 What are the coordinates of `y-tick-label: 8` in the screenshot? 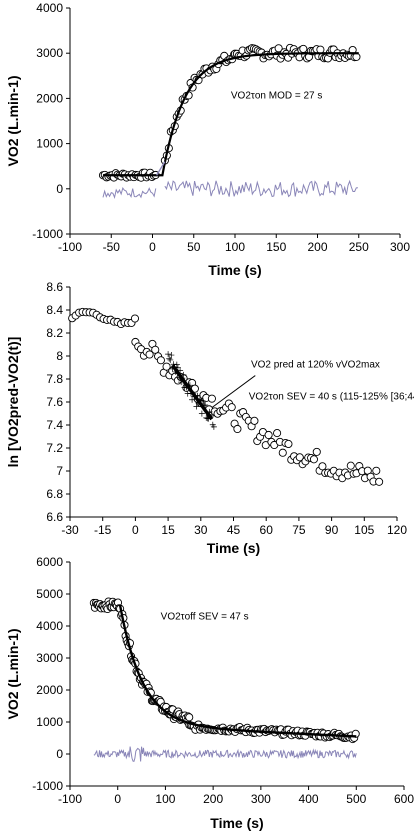 It's located at (59, 356).